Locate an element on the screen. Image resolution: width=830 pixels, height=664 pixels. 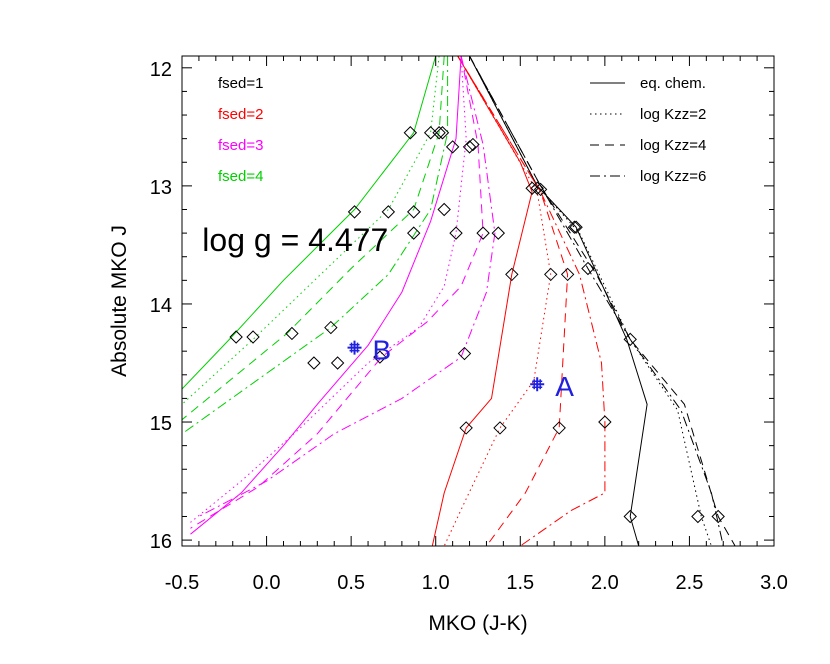
y-tick-label: 12 is located at coordinates (161, 70).